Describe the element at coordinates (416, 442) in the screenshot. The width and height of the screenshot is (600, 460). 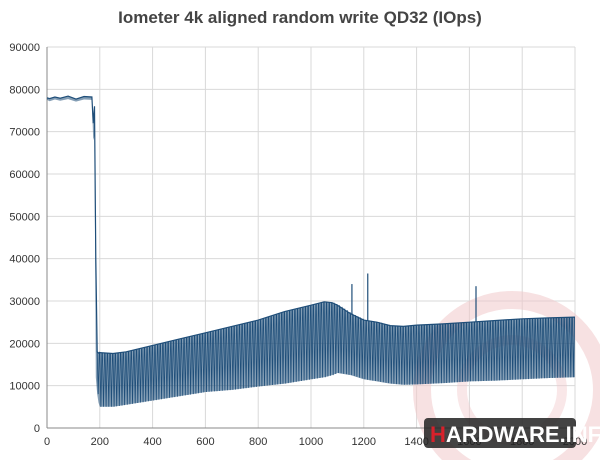
I see `x-tick-label: 1400` at that location.